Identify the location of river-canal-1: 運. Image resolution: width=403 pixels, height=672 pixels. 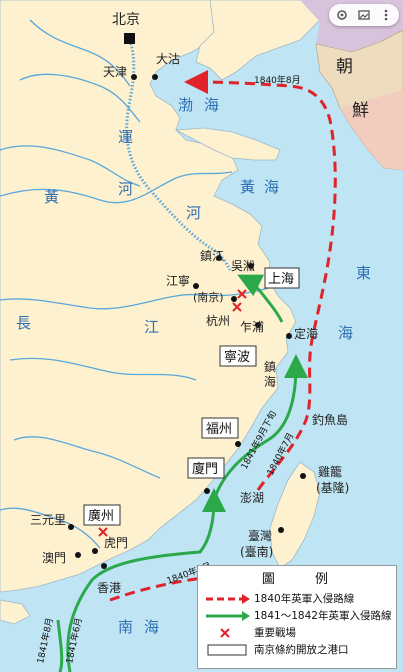
(125, 137).